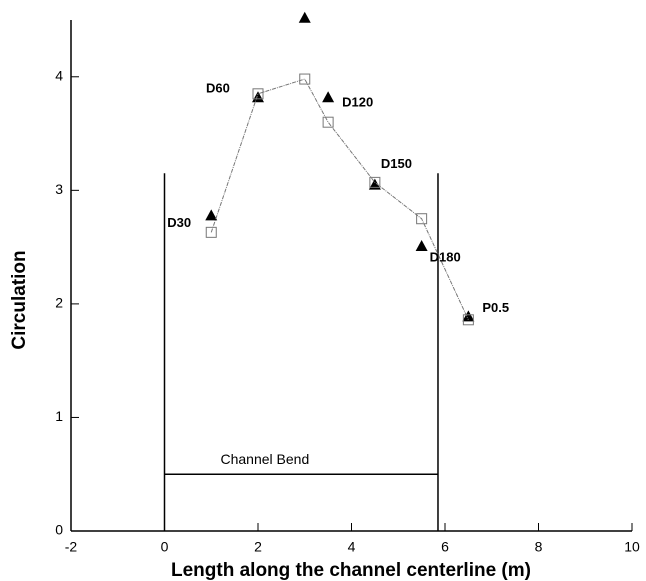 The image size is (646, 581). What do you see at coordinates (59, 530) in the screenshot?
I see `y-tick-label: 0` at bounding box center [59, 530].